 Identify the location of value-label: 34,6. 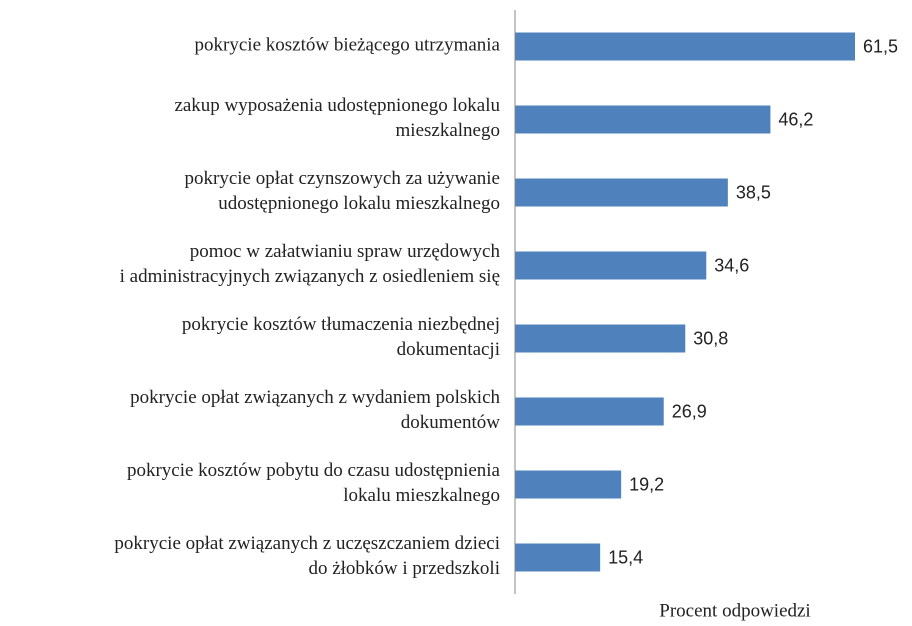
(731, 265).